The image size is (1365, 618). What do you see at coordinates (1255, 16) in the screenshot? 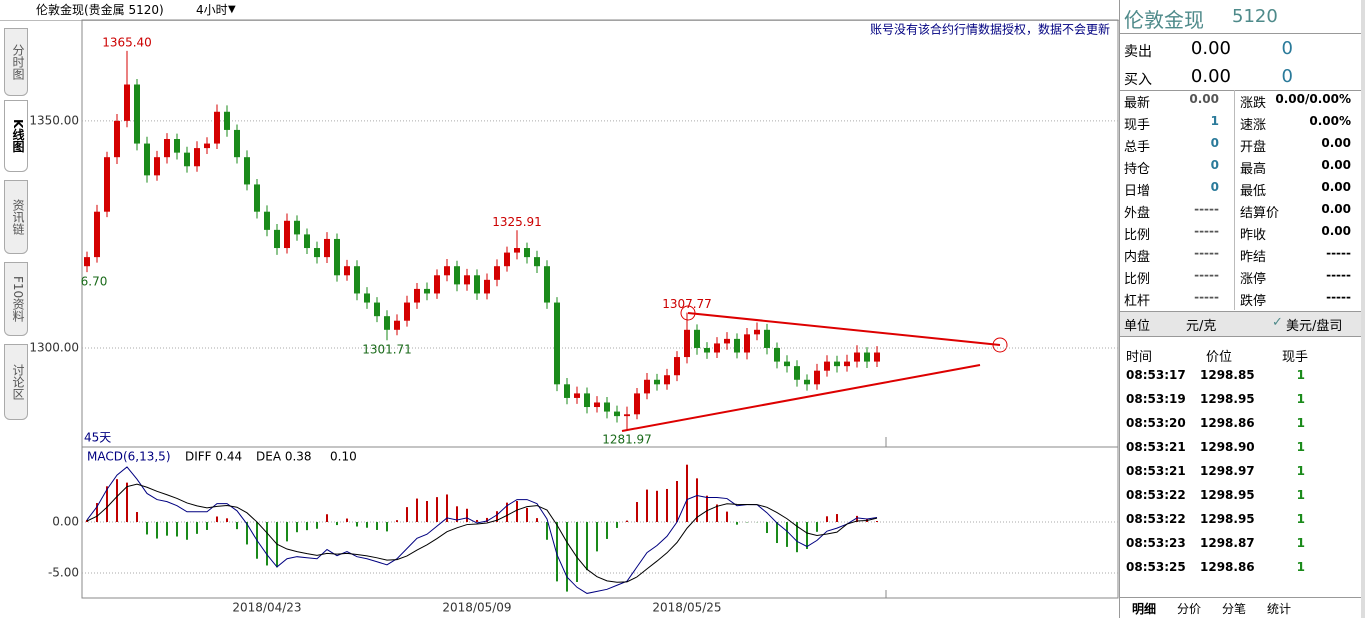
I see `instrument-code: 5120` at bounding box center [1255, 16].